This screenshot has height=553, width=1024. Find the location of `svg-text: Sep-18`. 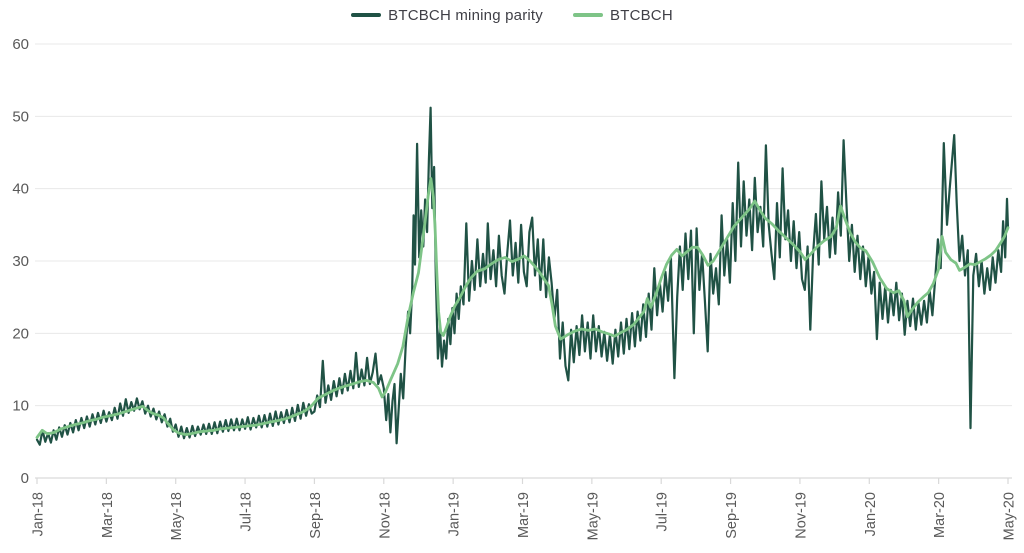

svg-text: Sep-18 is located at coordinates (316, 515).